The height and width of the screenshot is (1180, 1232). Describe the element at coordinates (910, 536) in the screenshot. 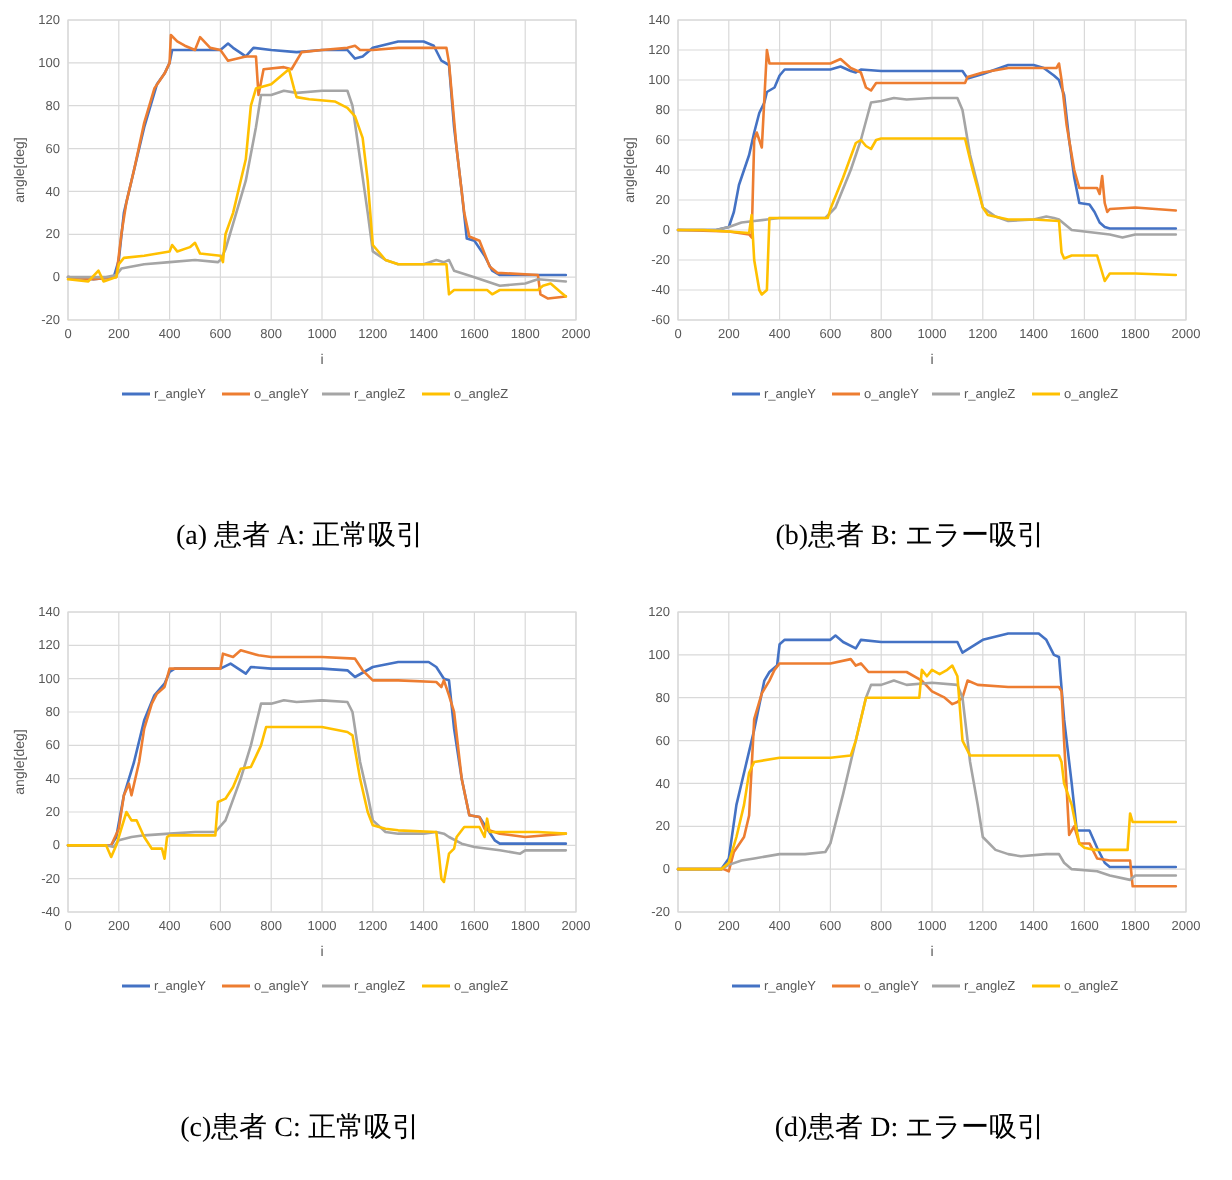

I see `text: (b)患者 B: エラー吸引` at that location.